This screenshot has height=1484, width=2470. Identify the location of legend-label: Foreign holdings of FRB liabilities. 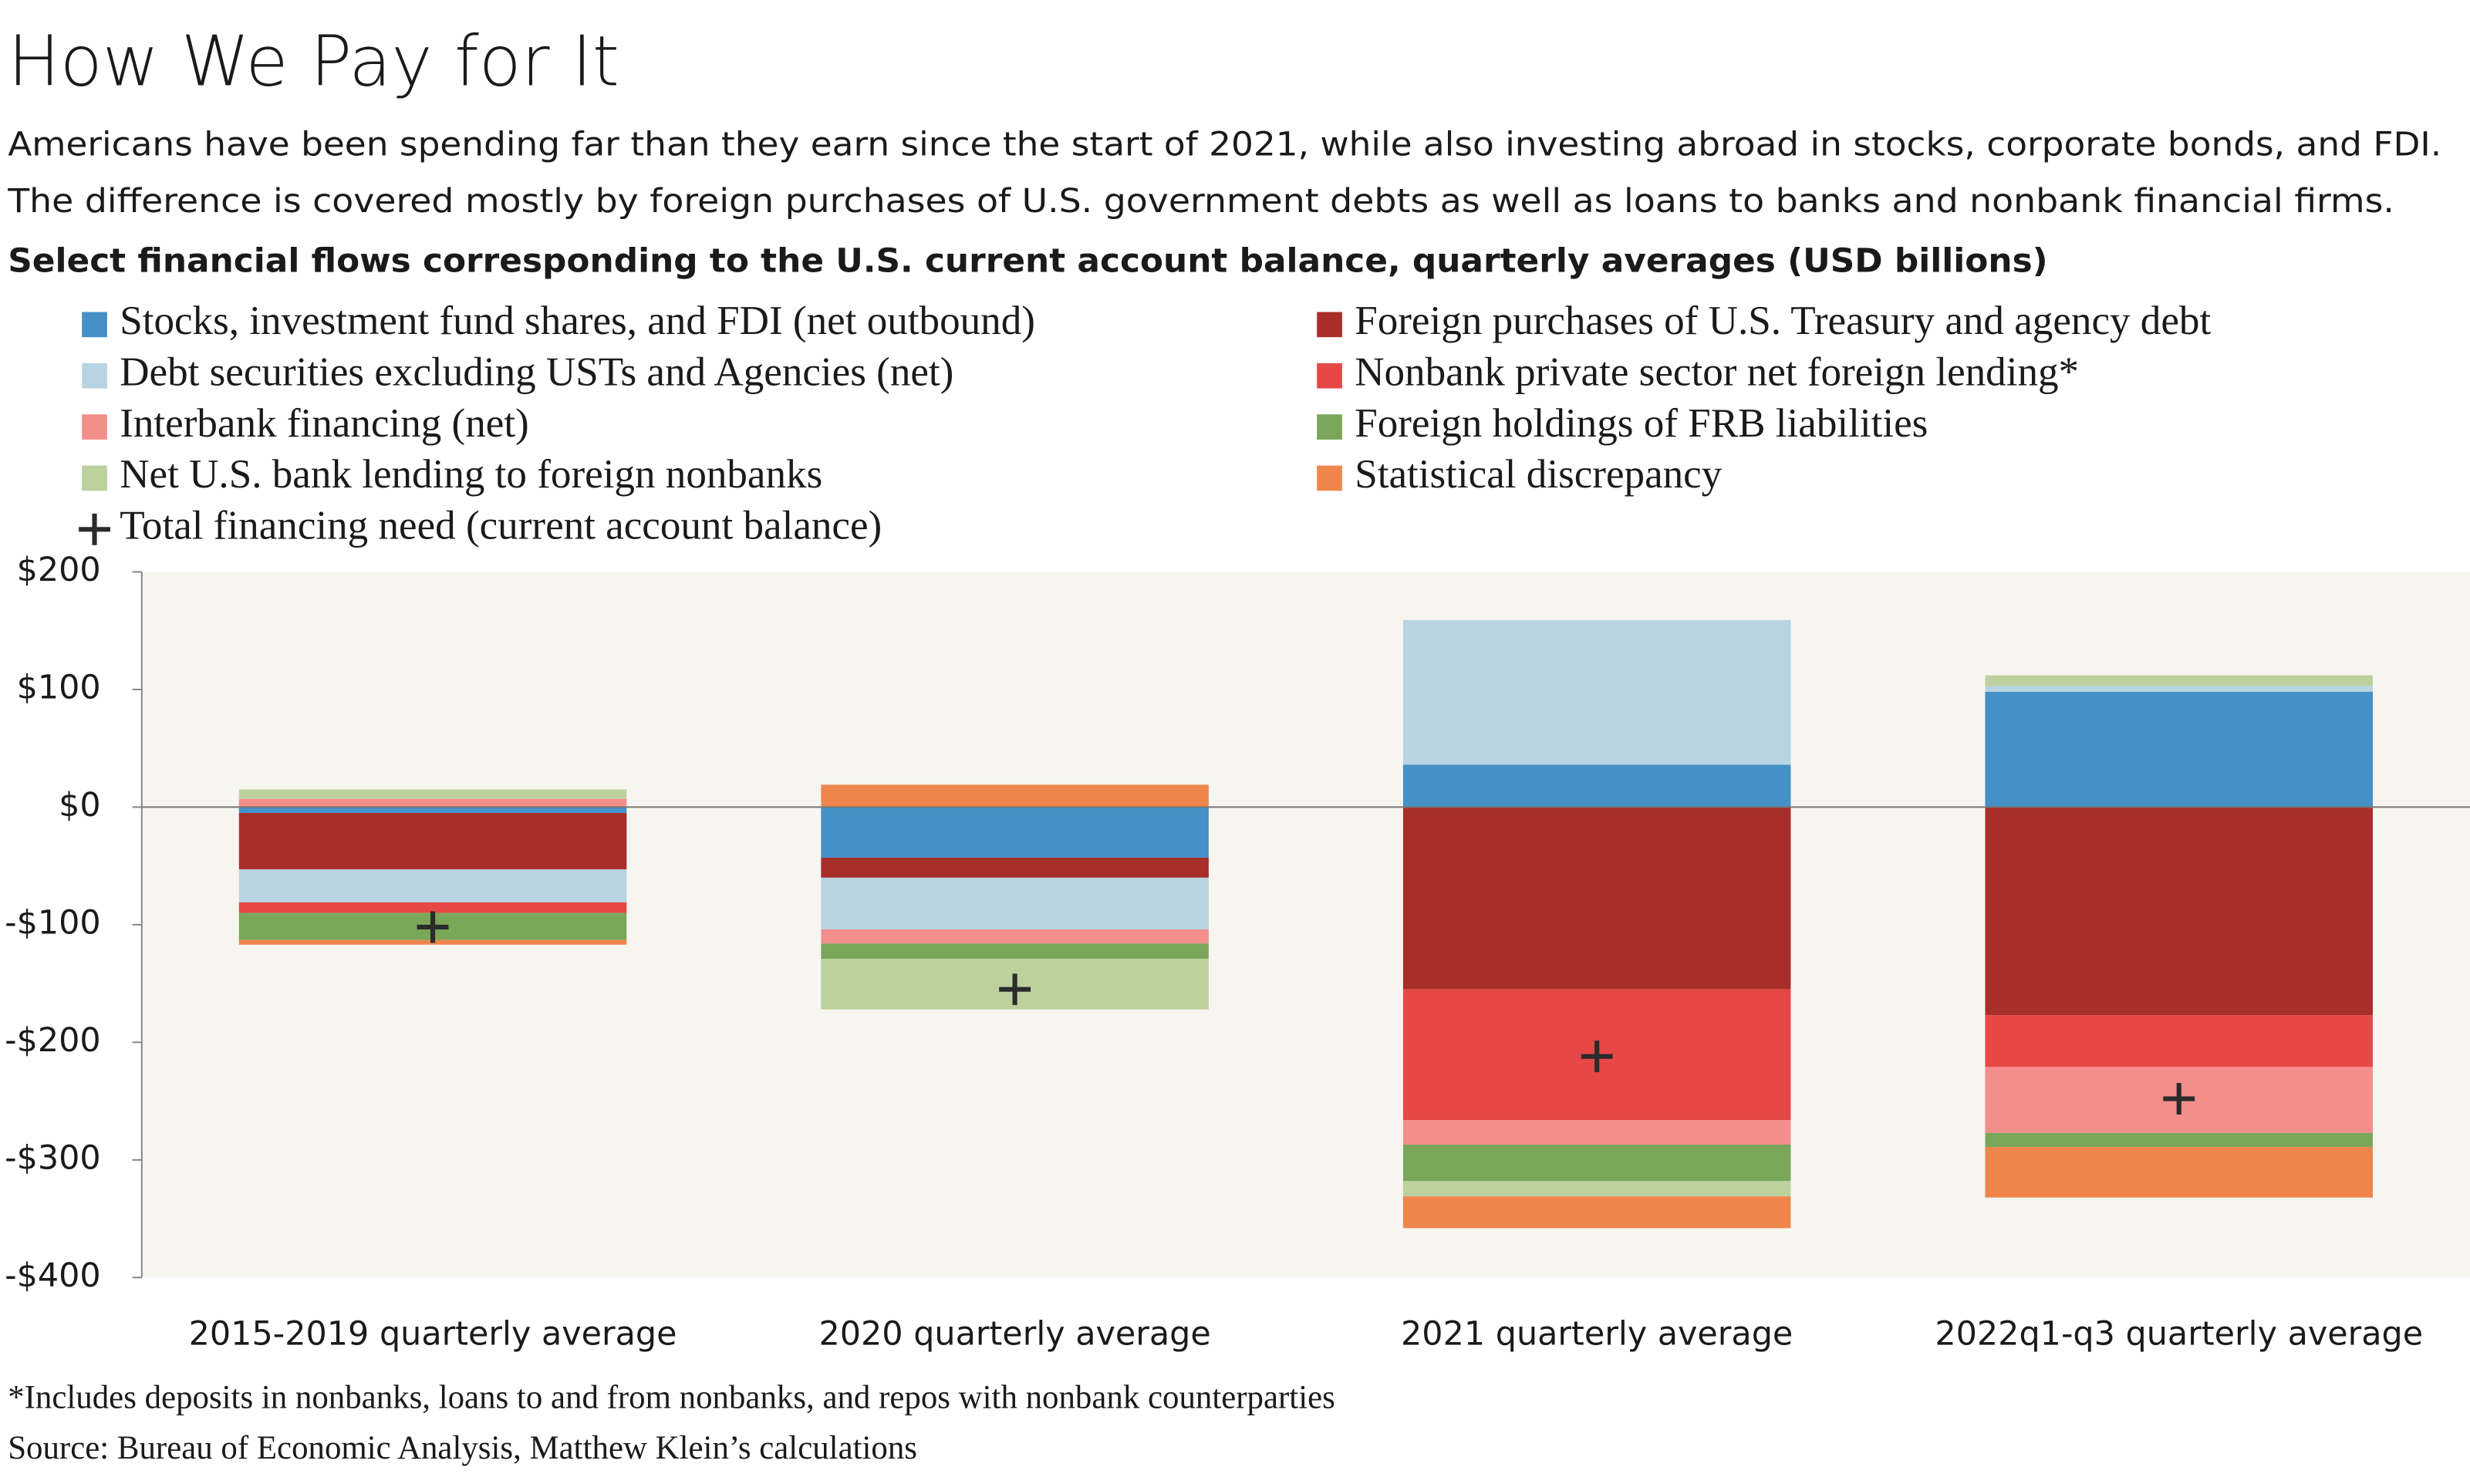
(1641, 424).